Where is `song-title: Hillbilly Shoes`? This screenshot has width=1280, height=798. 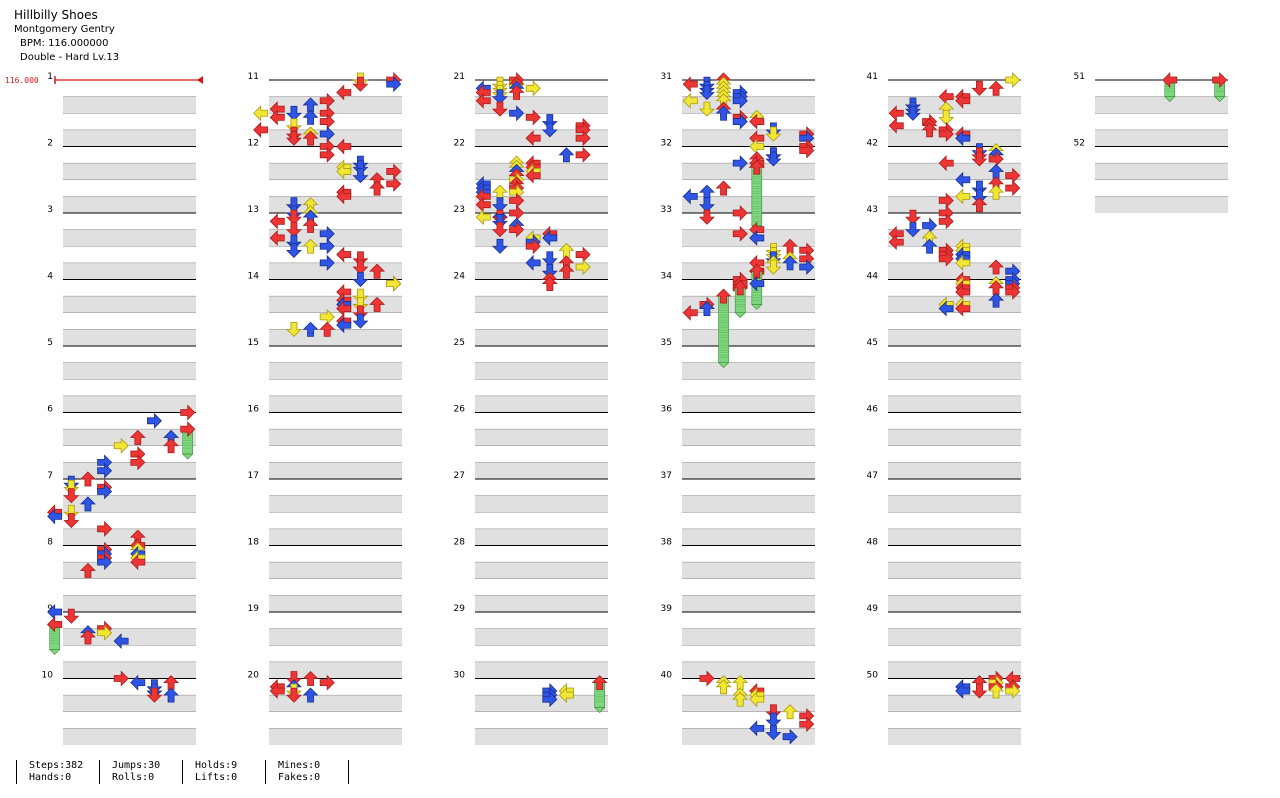
song-title: Hillbilly Shoes is located at coordinates (56, 15).